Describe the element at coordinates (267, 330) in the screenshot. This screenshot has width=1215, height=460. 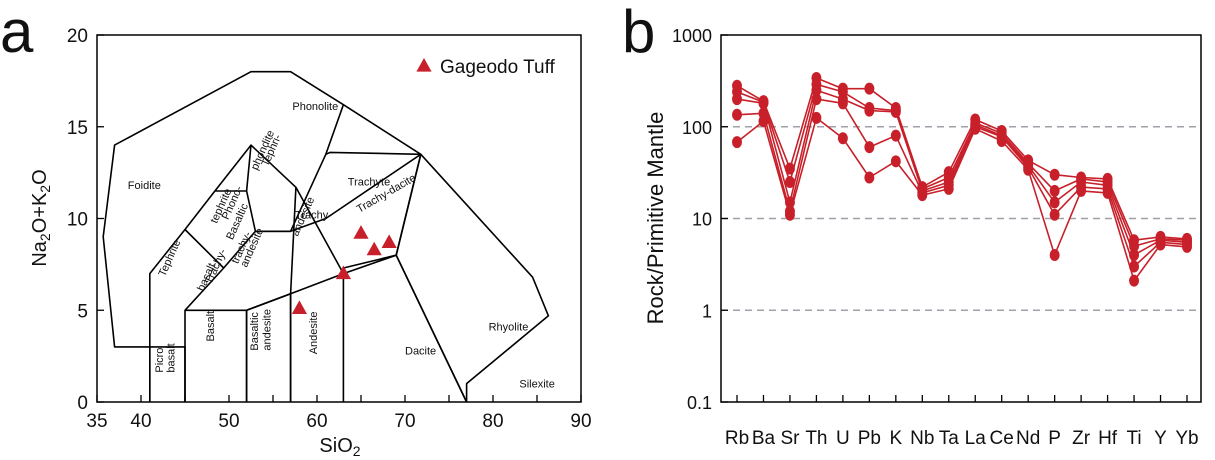
I see `tas-field-label: andesite` at that location.